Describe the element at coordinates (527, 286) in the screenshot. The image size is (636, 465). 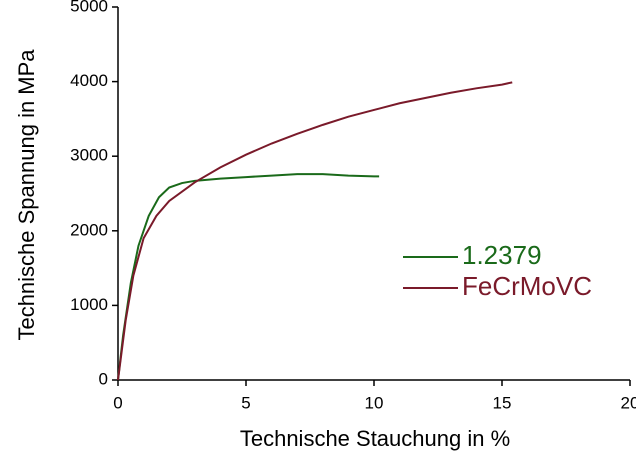
I see `legend-label: FeCrMoVC` at that location.